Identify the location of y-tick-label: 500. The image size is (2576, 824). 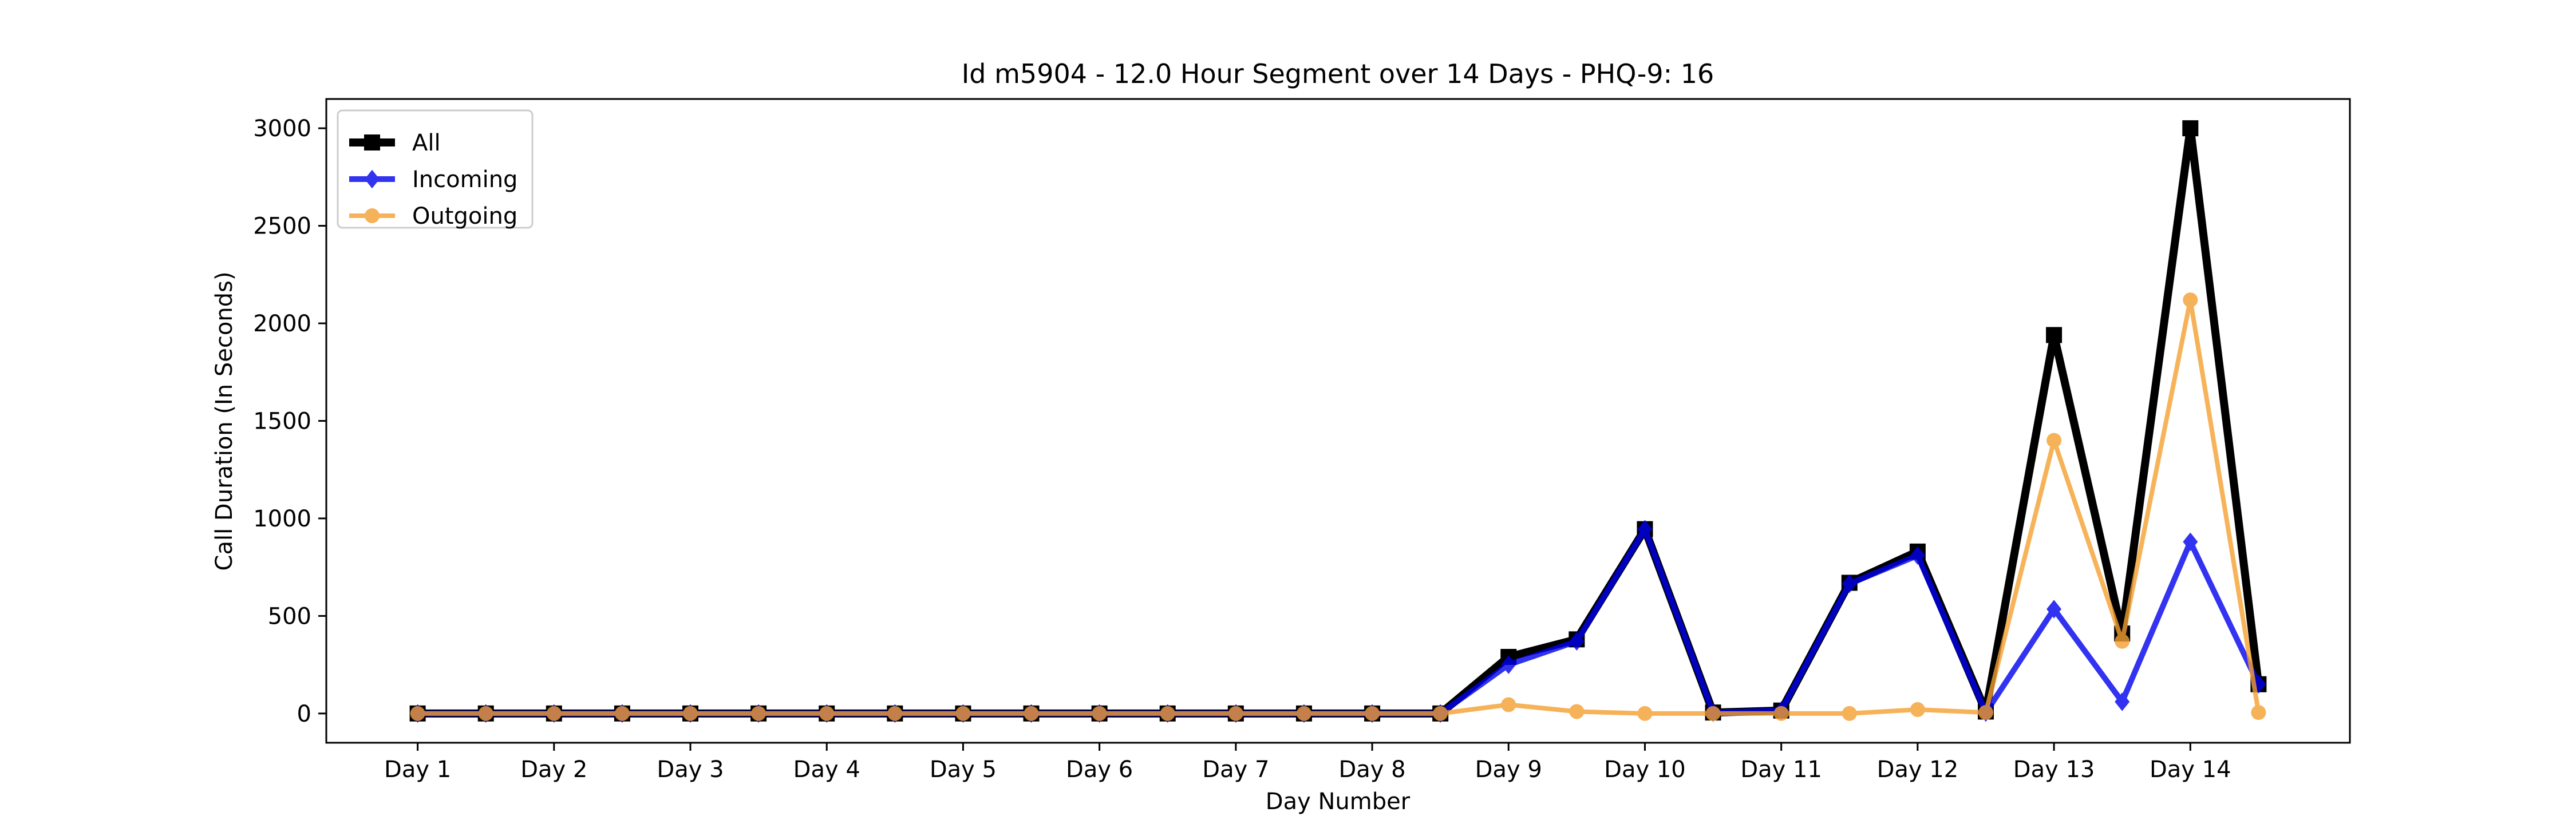
(289, 616).